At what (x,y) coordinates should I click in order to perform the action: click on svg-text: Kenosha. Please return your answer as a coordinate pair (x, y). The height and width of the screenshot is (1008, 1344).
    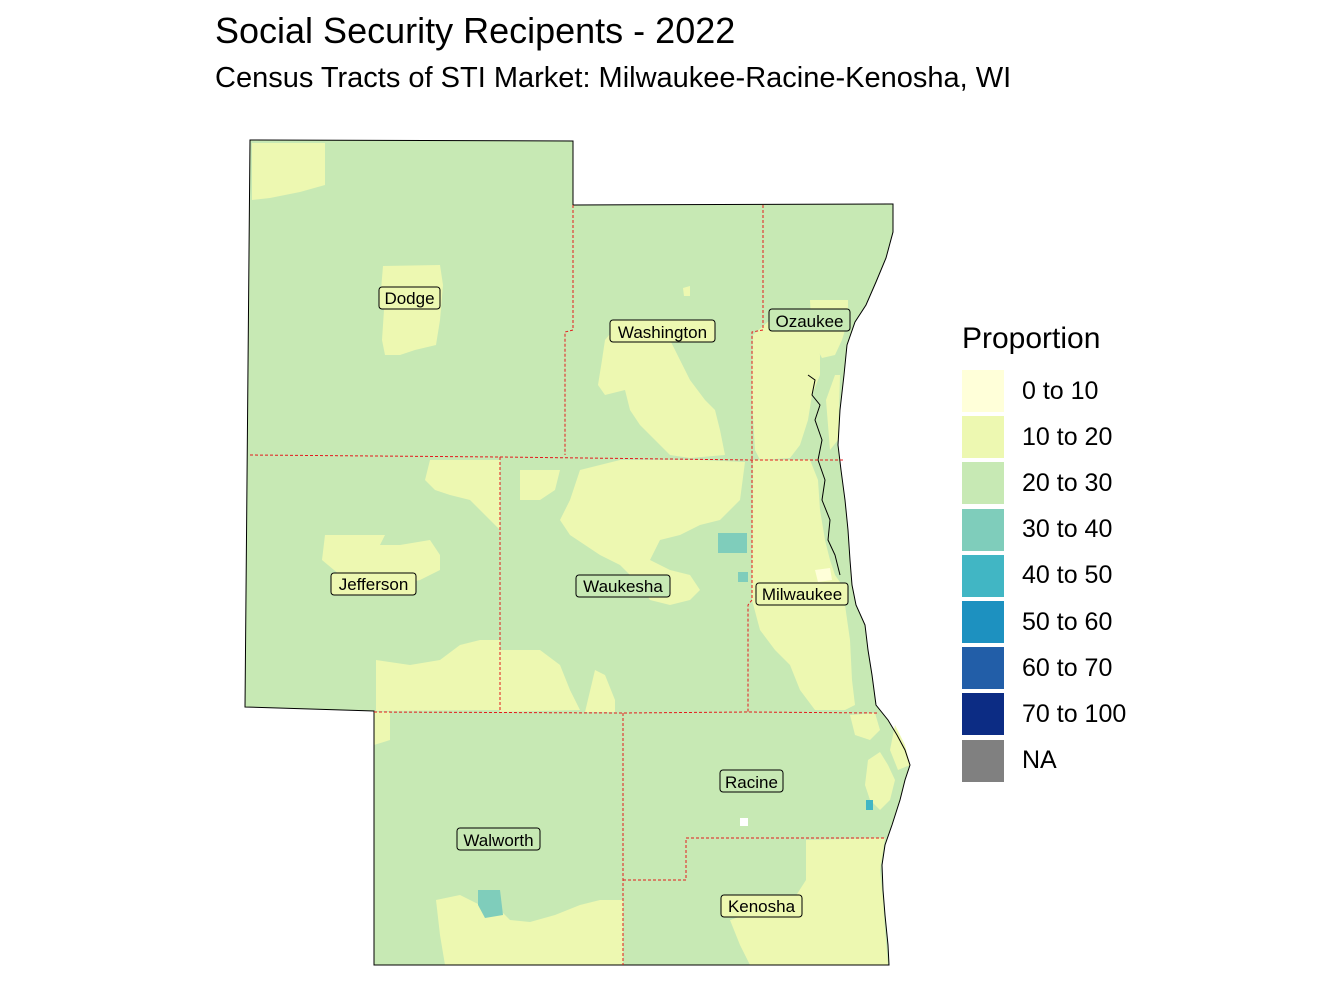
    Looking at the image, I should click on (762, 906).